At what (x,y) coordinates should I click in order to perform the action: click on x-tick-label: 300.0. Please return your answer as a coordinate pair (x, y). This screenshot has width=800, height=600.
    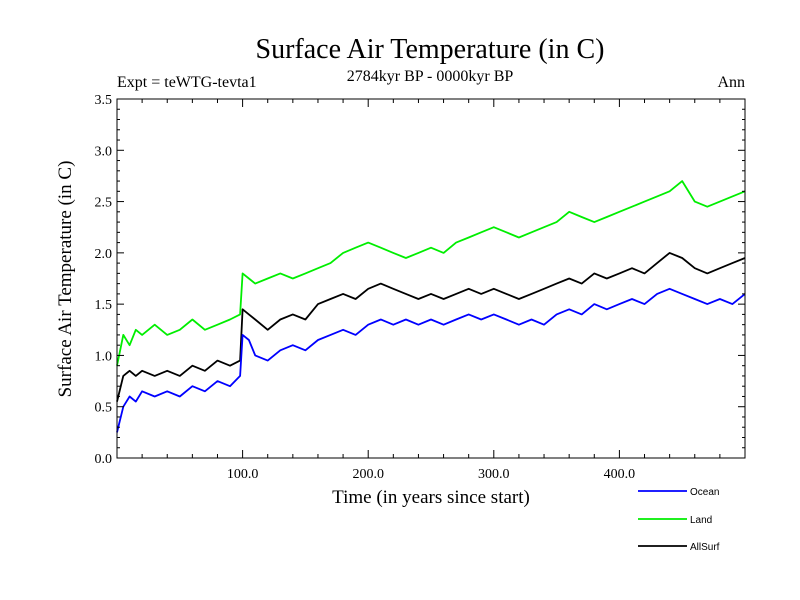
    Looking at the image, I should click on (494, 474).